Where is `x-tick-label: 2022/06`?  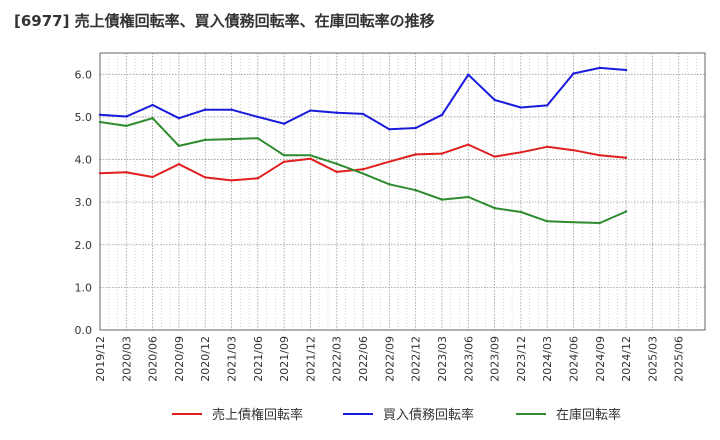 x-tick-label: 2022/06 is located at coordinates (363, 359).